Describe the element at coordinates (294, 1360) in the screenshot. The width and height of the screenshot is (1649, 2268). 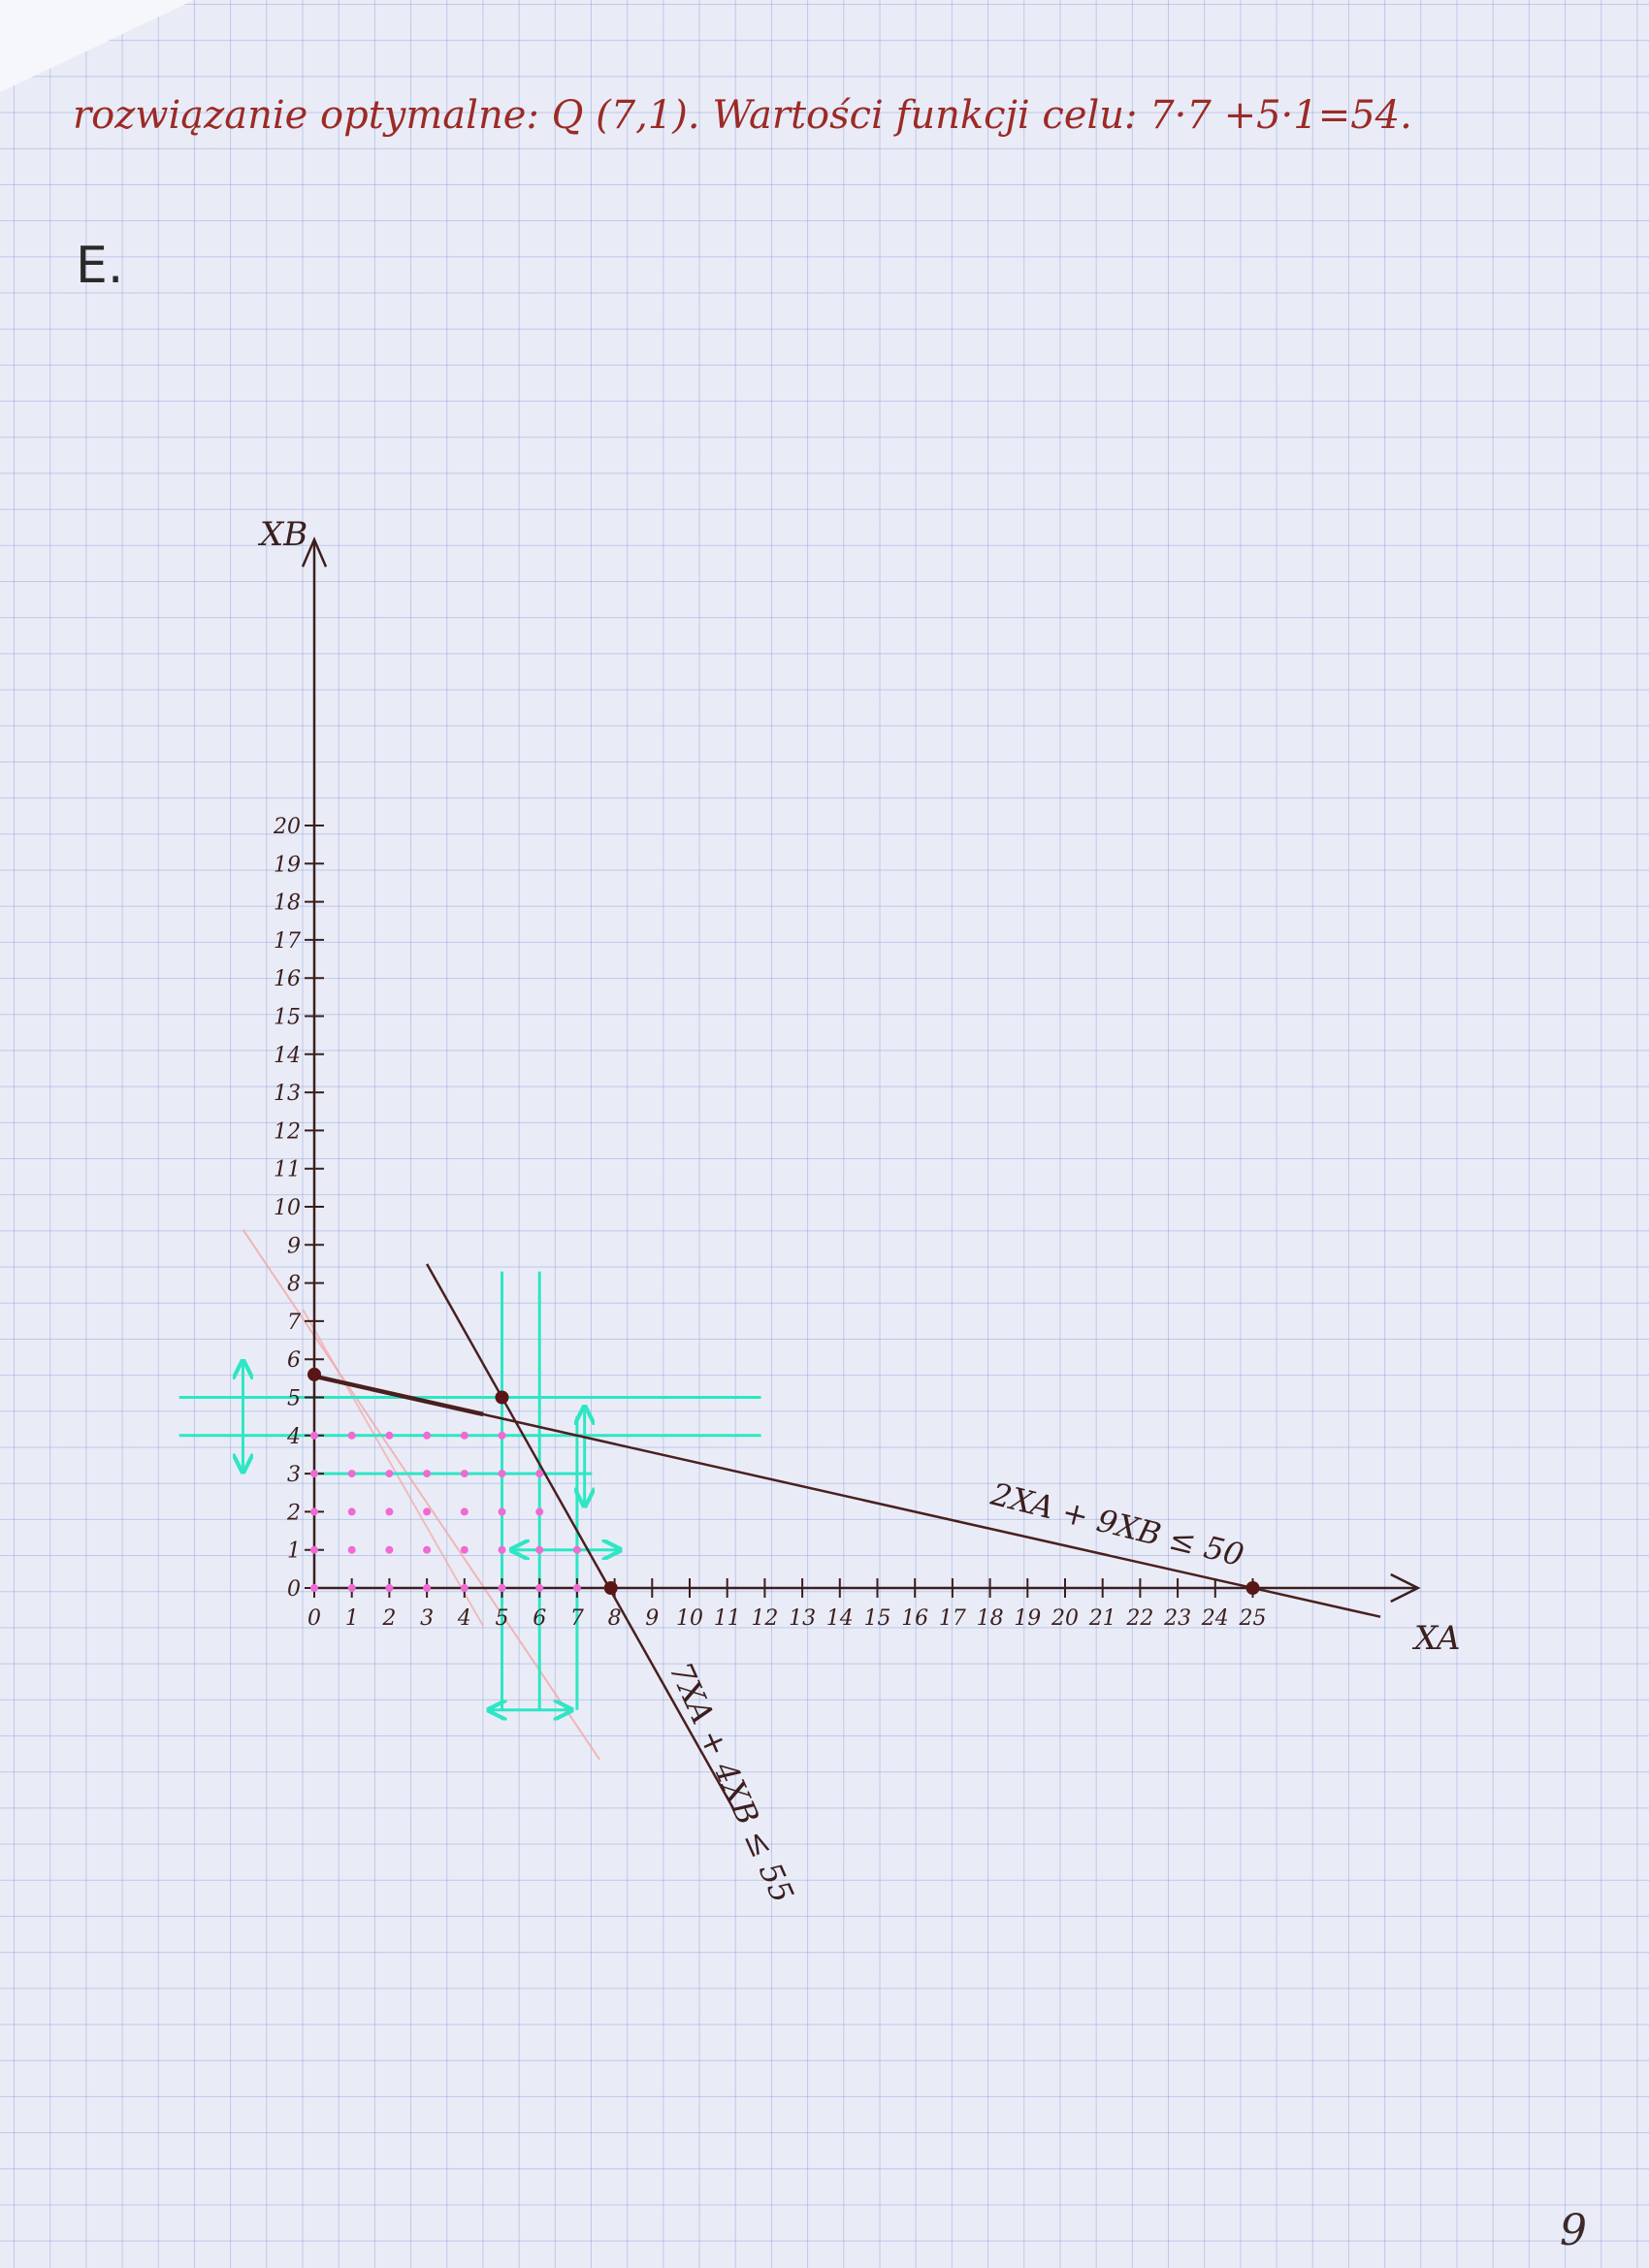
I see `y-tick-label: 6` at that location.